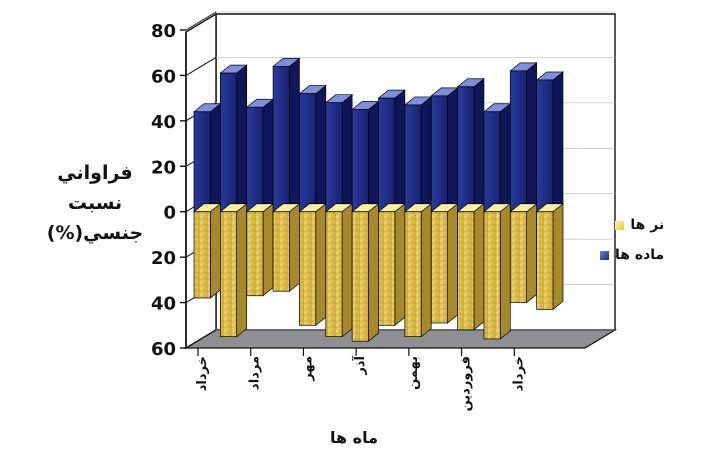  What do you see at coordinates (268, 155) in the screenshot?
I see `bar-female-3-side` at bounding box center [268, 155].